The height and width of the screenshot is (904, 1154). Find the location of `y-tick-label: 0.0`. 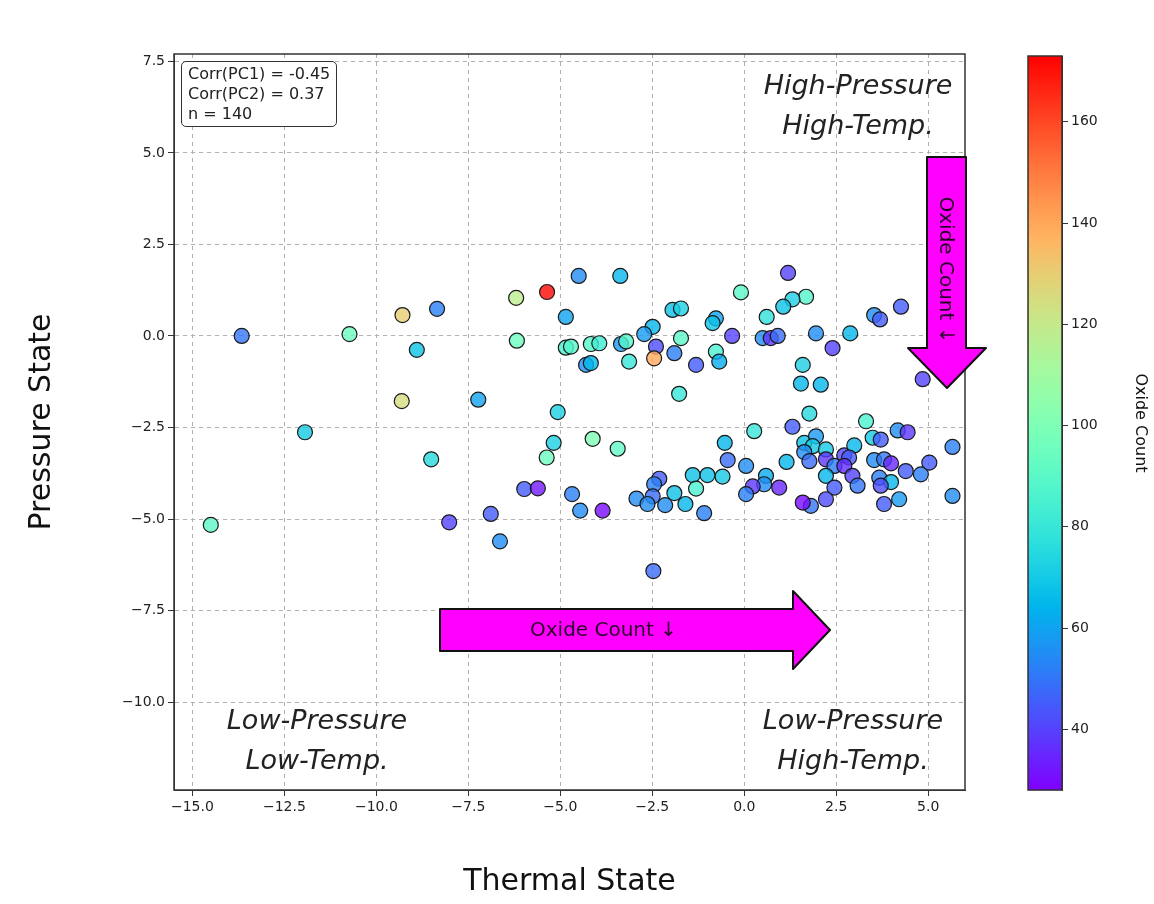

y-tick-label: 0.0 is located at coordinates (153, 334).